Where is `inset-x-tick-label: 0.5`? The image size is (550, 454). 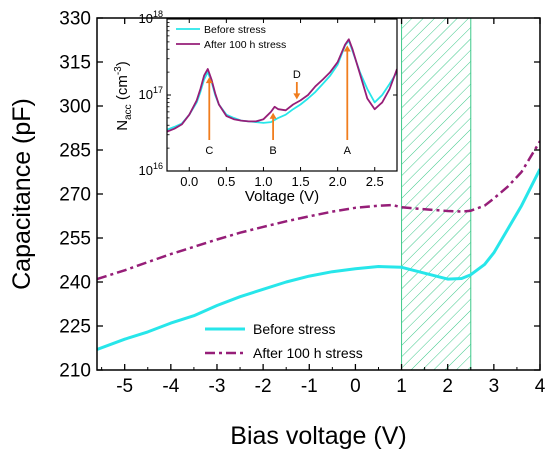
inset-x-tick-label: 0.5 is located at coordinates (226, 181).